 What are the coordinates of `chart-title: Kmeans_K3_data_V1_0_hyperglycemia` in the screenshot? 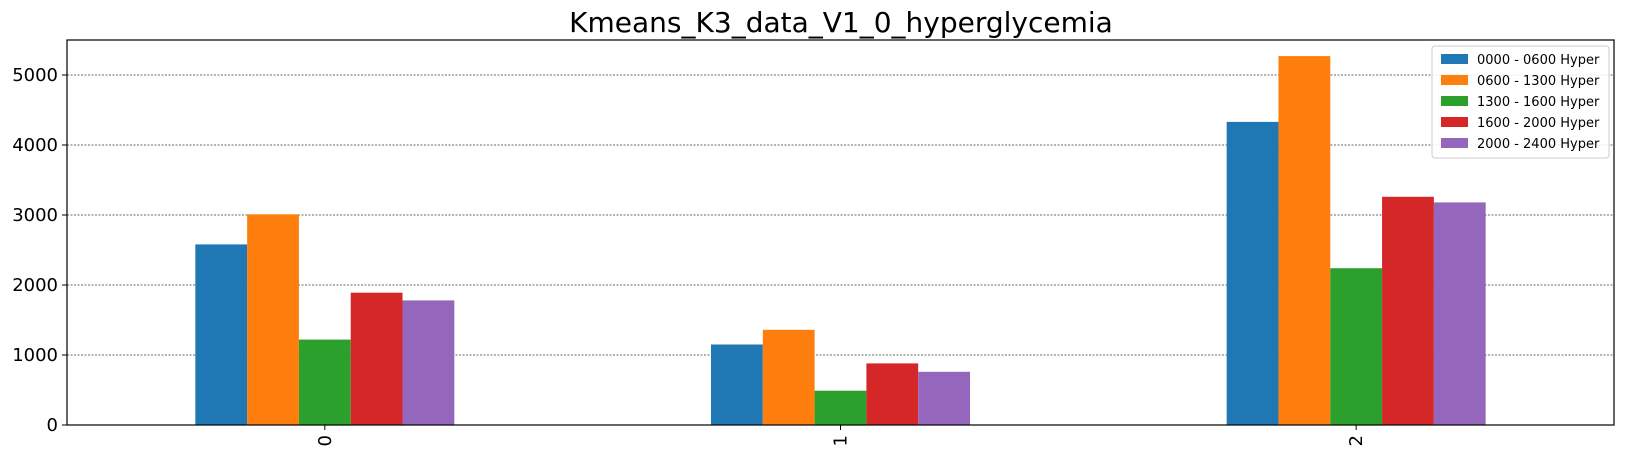 It's located at (841, 22).